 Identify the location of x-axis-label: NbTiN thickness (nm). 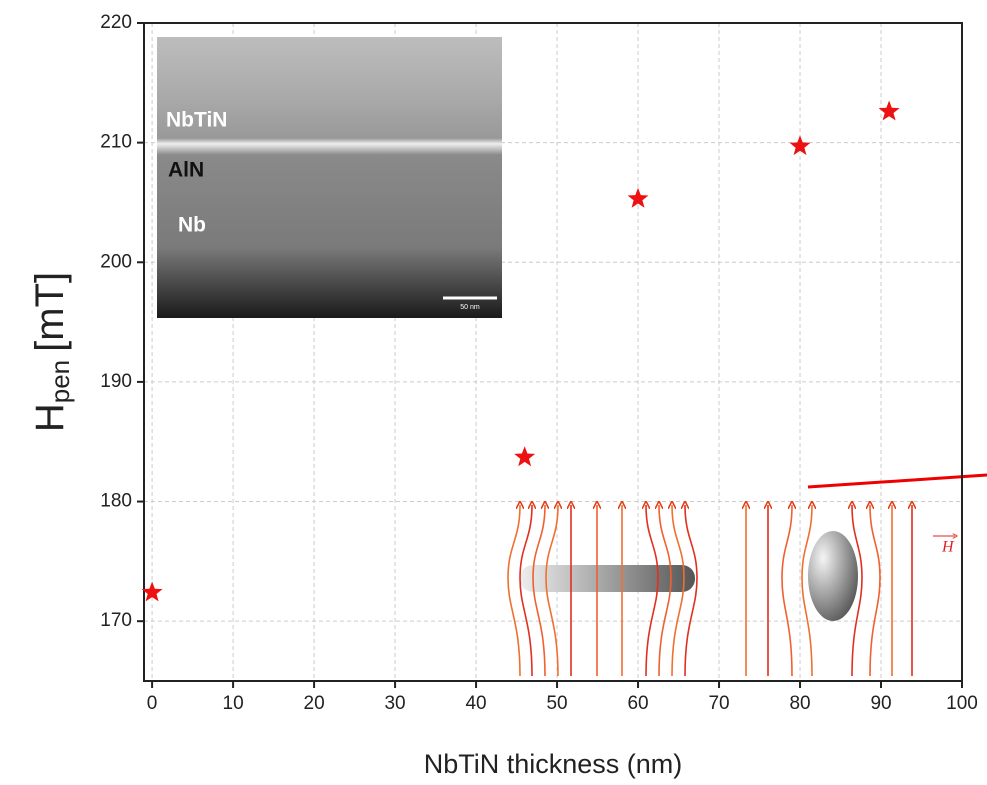
(553, 764).